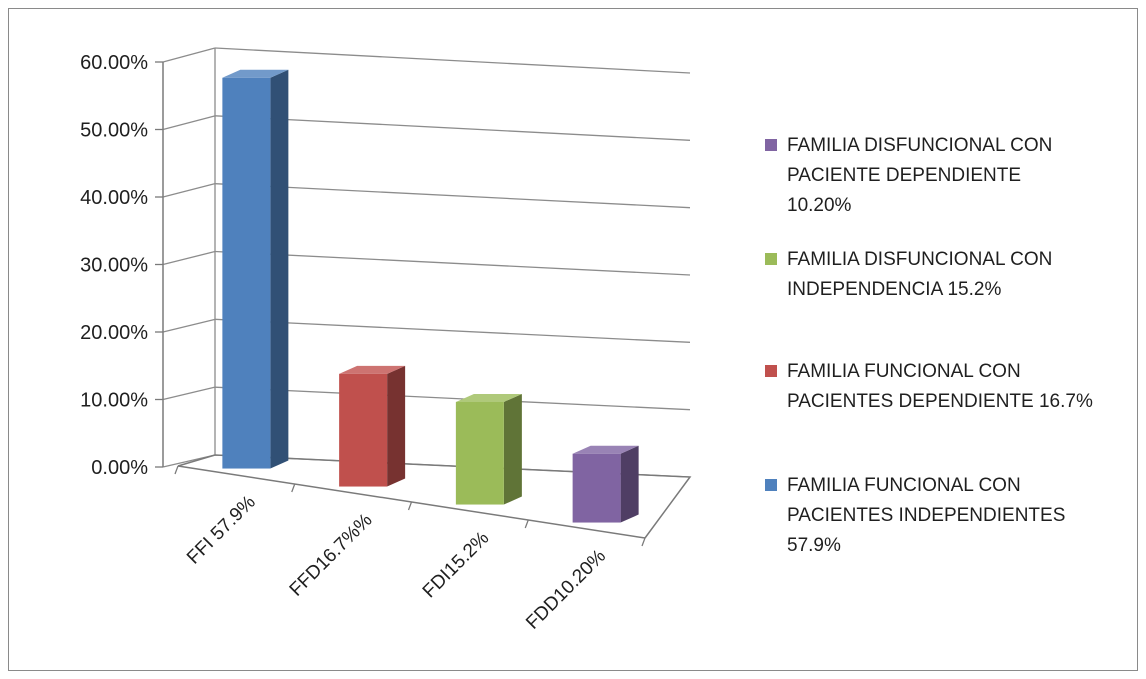 The image size is (1146, 679). Describe the element at coordinates (114, 333) in the screenshot. I see `y-tick-label: 20.00%` at that location.